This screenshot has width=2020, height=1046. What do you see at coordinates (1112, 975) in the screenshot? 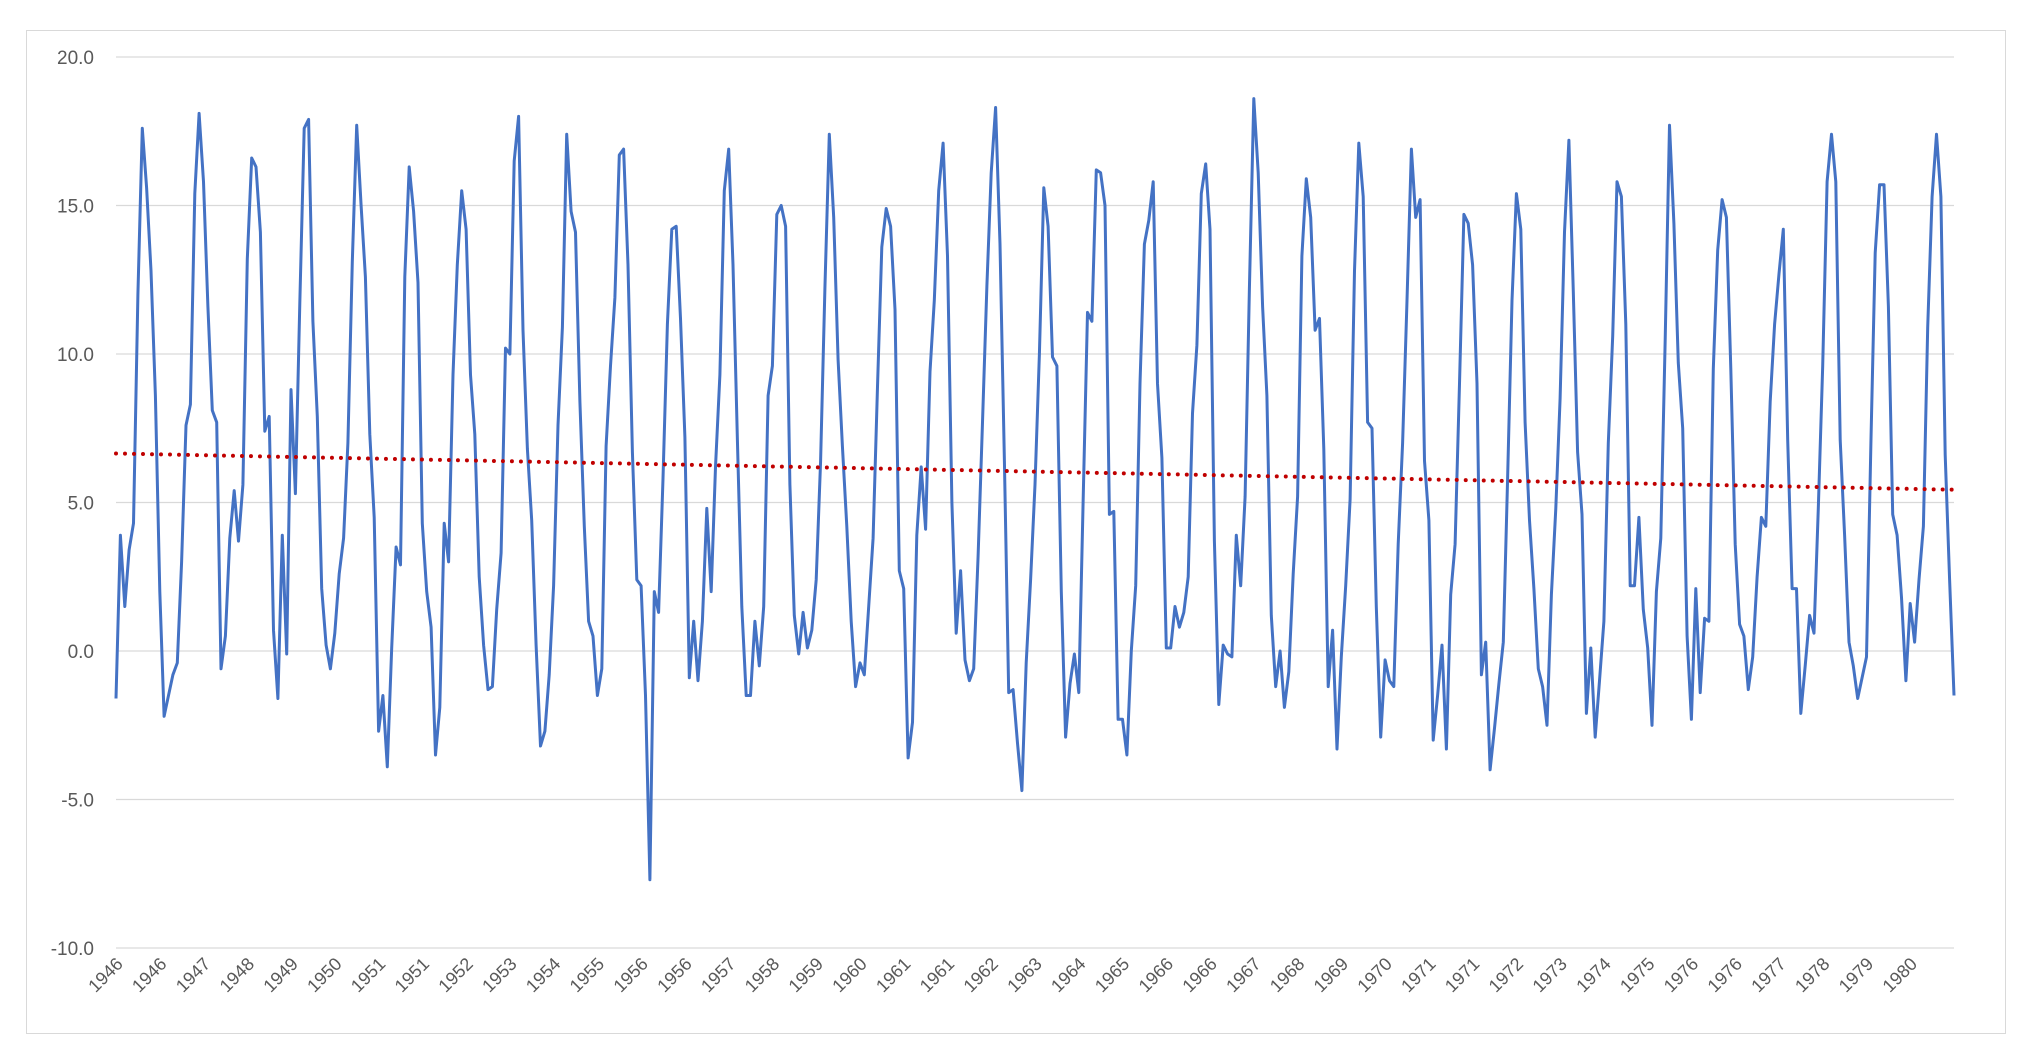
I see `x-tick-label: 1965` at bounding box center [1112, 975].